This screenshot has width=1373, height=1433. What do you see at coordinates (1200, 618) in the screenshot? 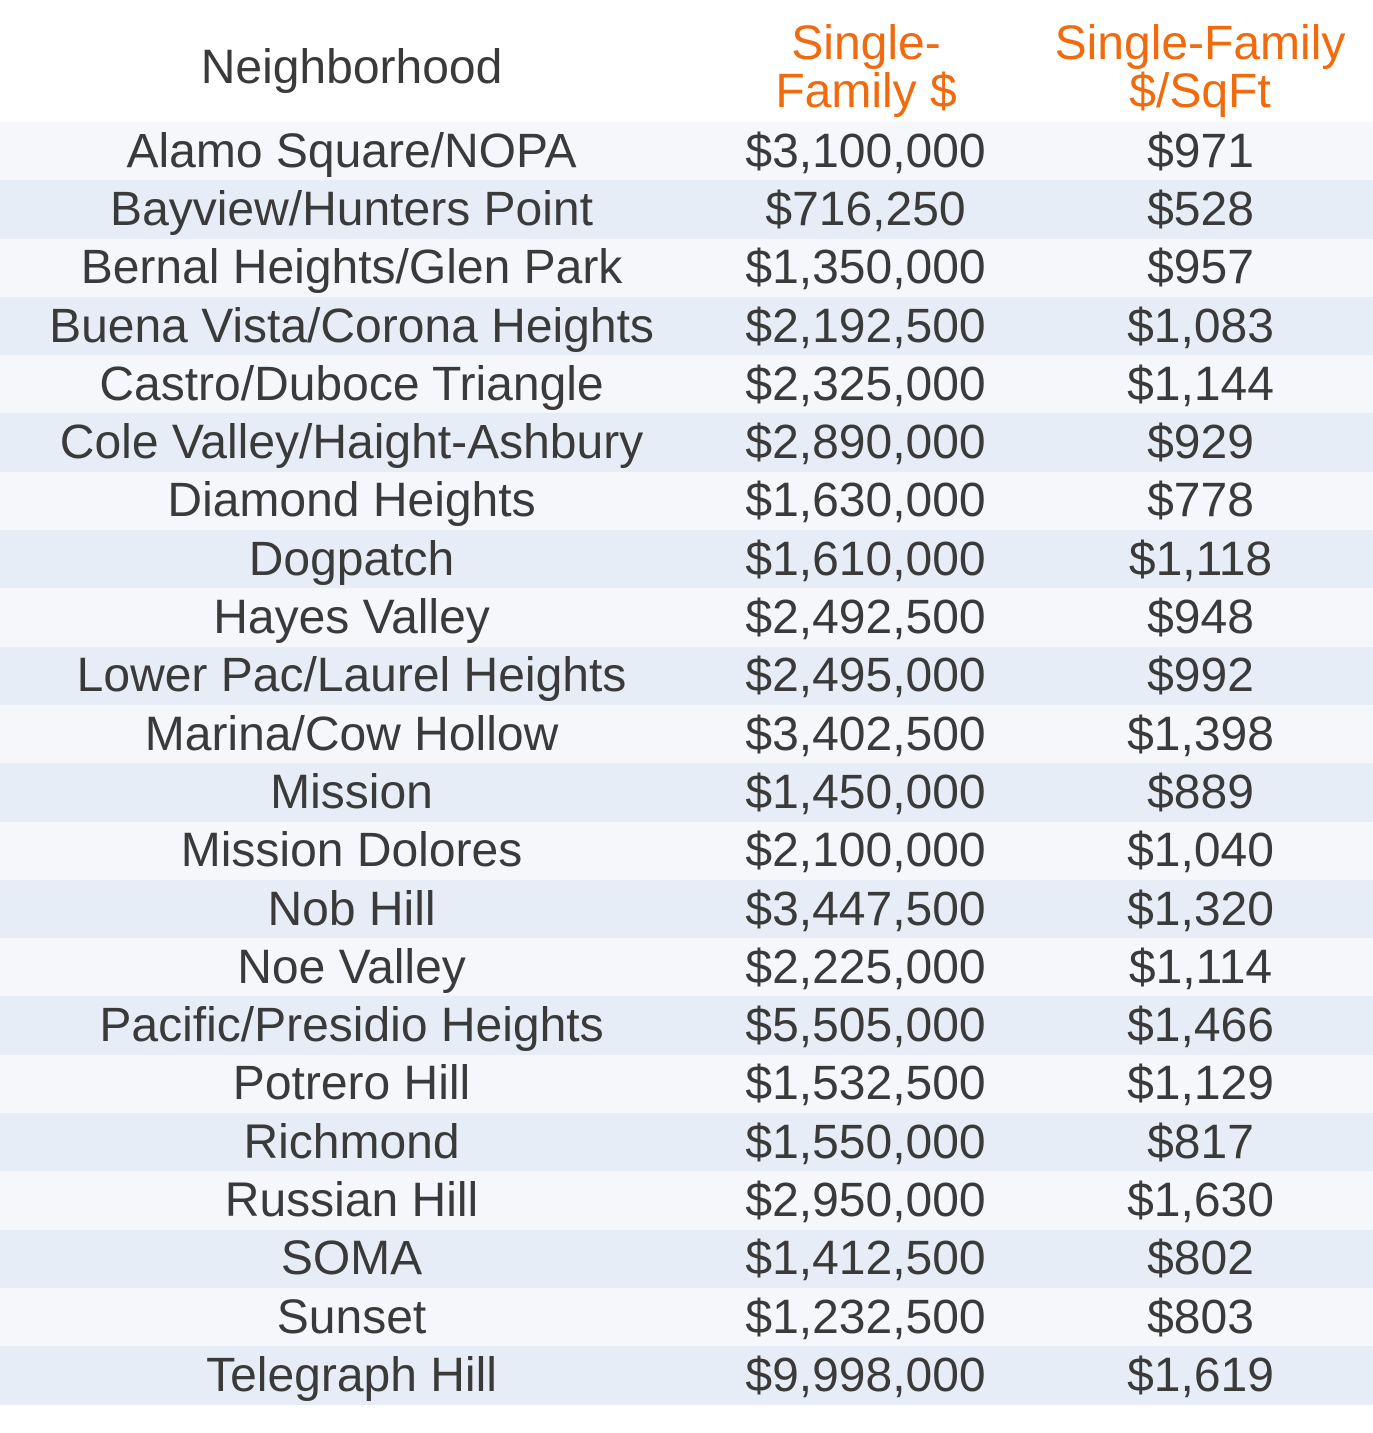
I see `price-per-sqft-cell: $948` at bounding box center [1200, 618].